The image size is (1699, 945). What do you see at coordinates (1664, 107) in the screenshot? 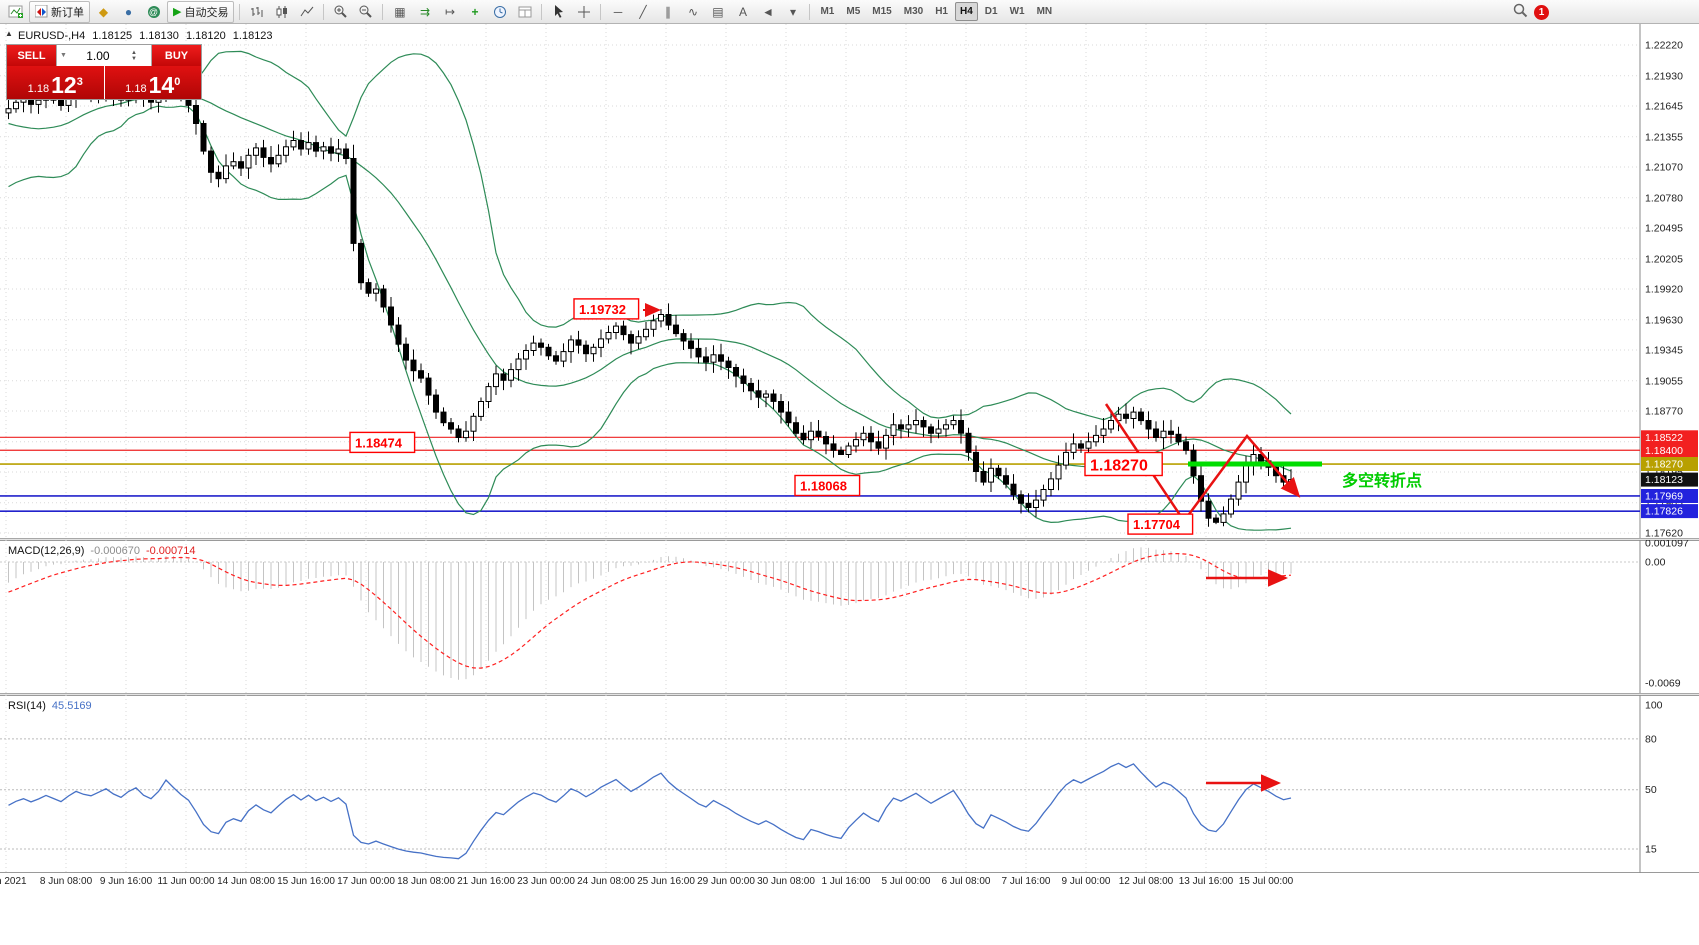
I see `svg-text: 1.21645` at bounding box center [1664, 107].